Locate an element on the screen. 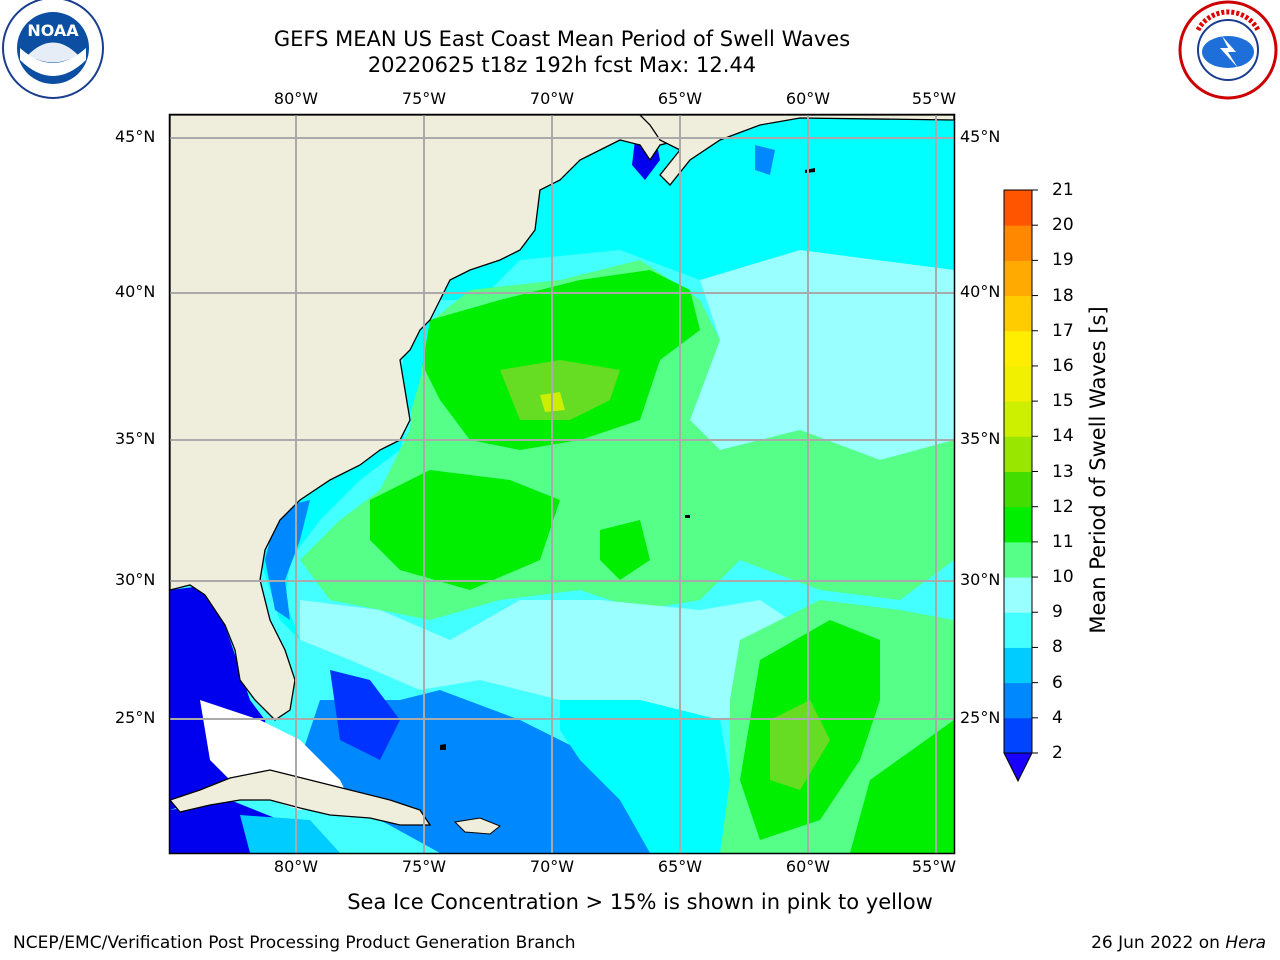 The width and height of the screenshot is (1280, 960). colorbar-tick-label: 10 is located at coordinates (1063, 577).